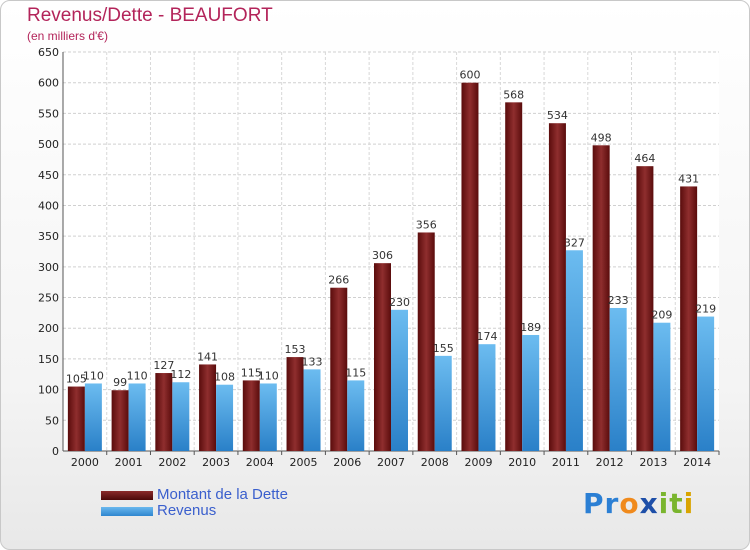  What do you see at coordinates (67, 36) in the screenshot?
I see `chart-subtitle: (en milliers d'€)` at bounding box center [67, 36].